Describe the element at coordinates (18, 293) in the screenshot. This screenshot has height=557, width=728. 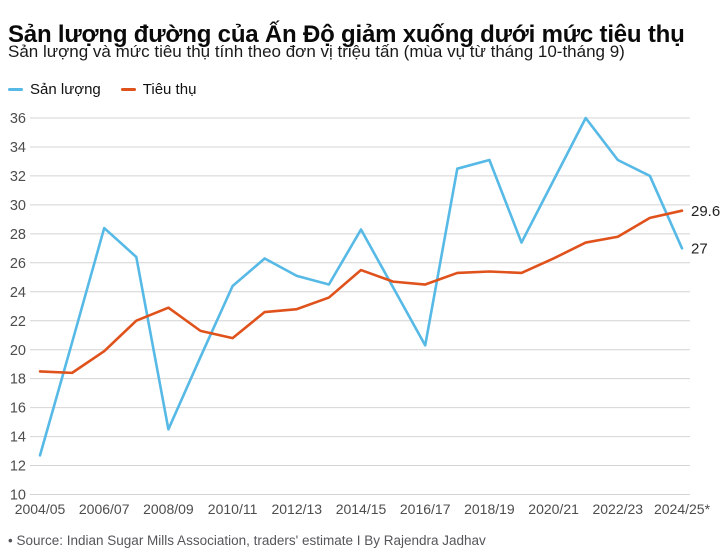
I see `y-axis-tick-label: 24` at that location.